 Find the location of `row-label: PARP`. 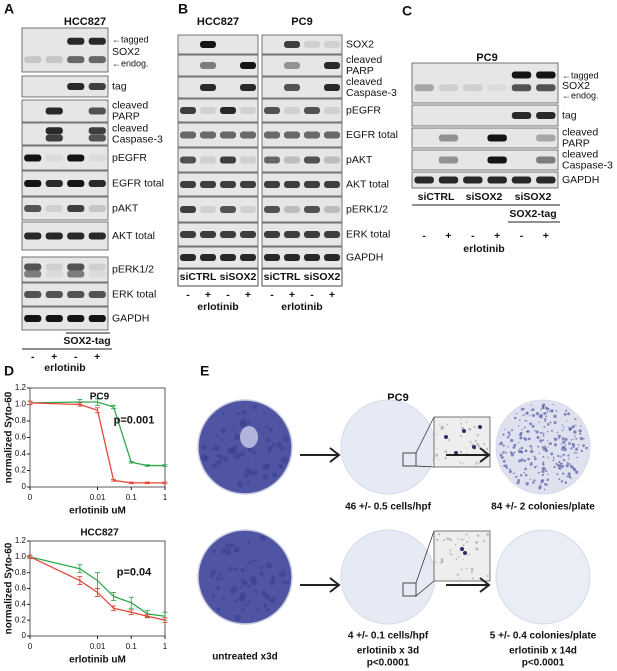

row-label: PARP is located at coordinates (360, 71).